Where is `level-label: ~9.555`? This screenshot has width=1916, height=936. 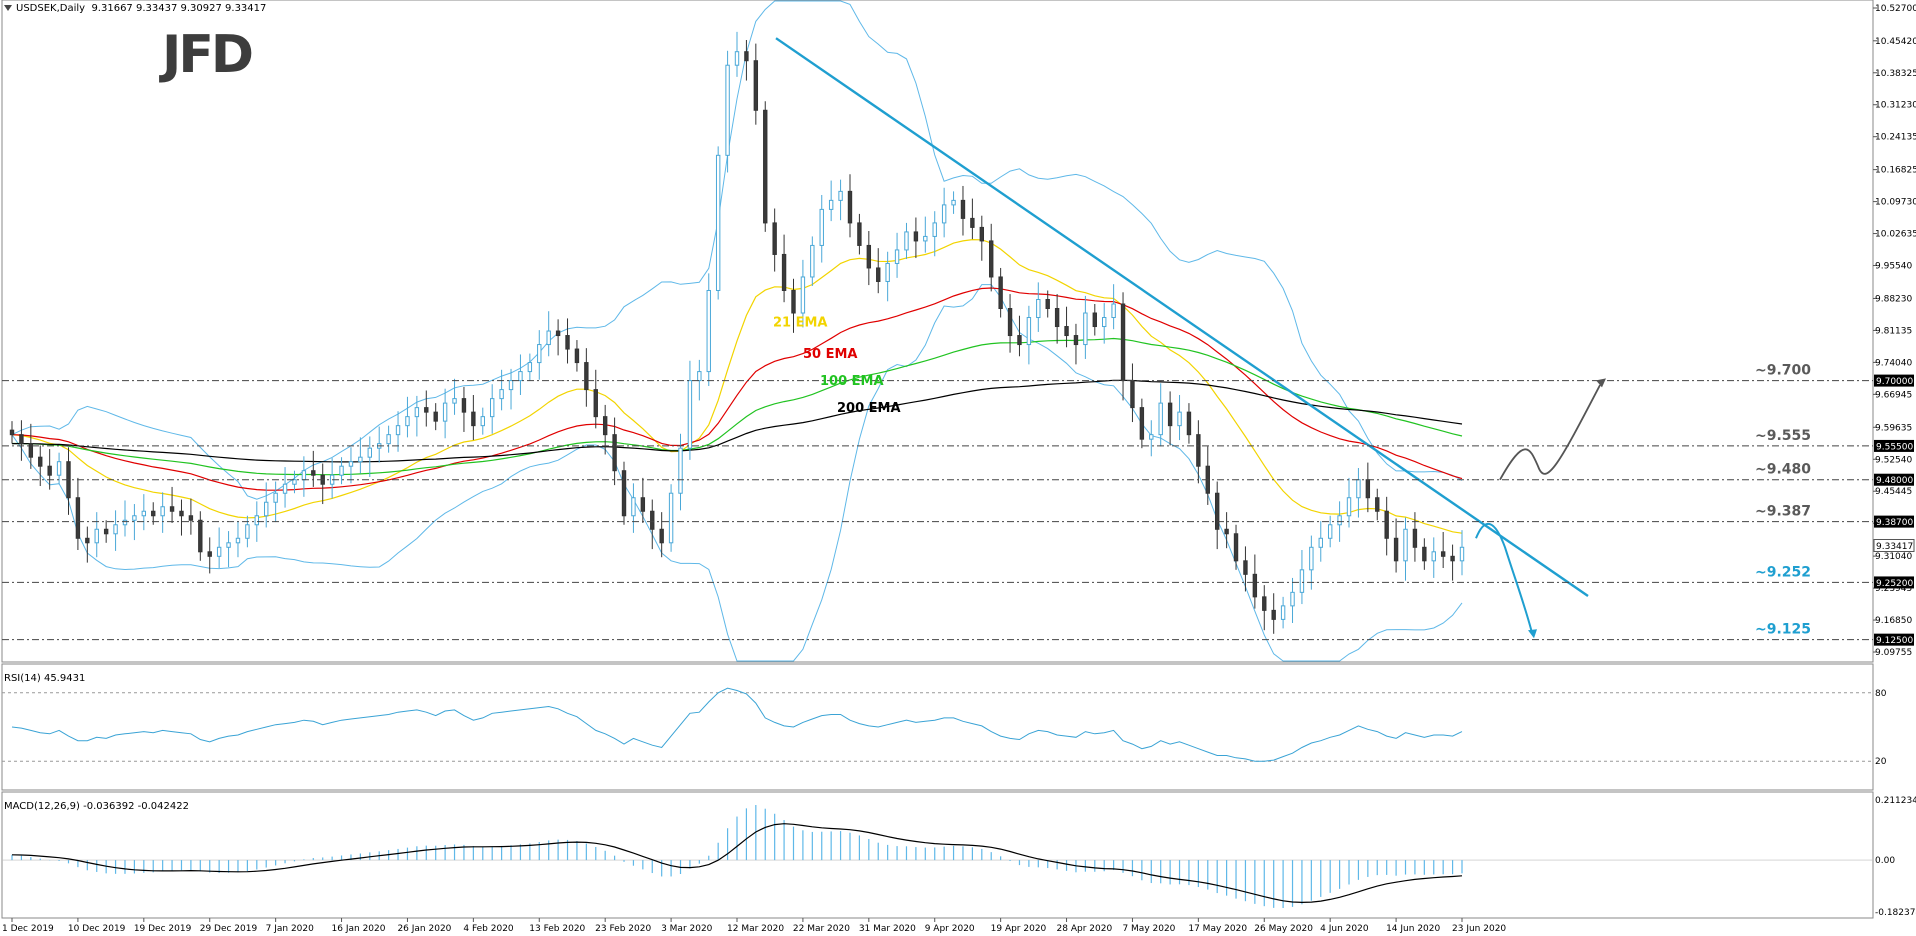
level-label: ~9.555 is located at coordinates (1783, 436).